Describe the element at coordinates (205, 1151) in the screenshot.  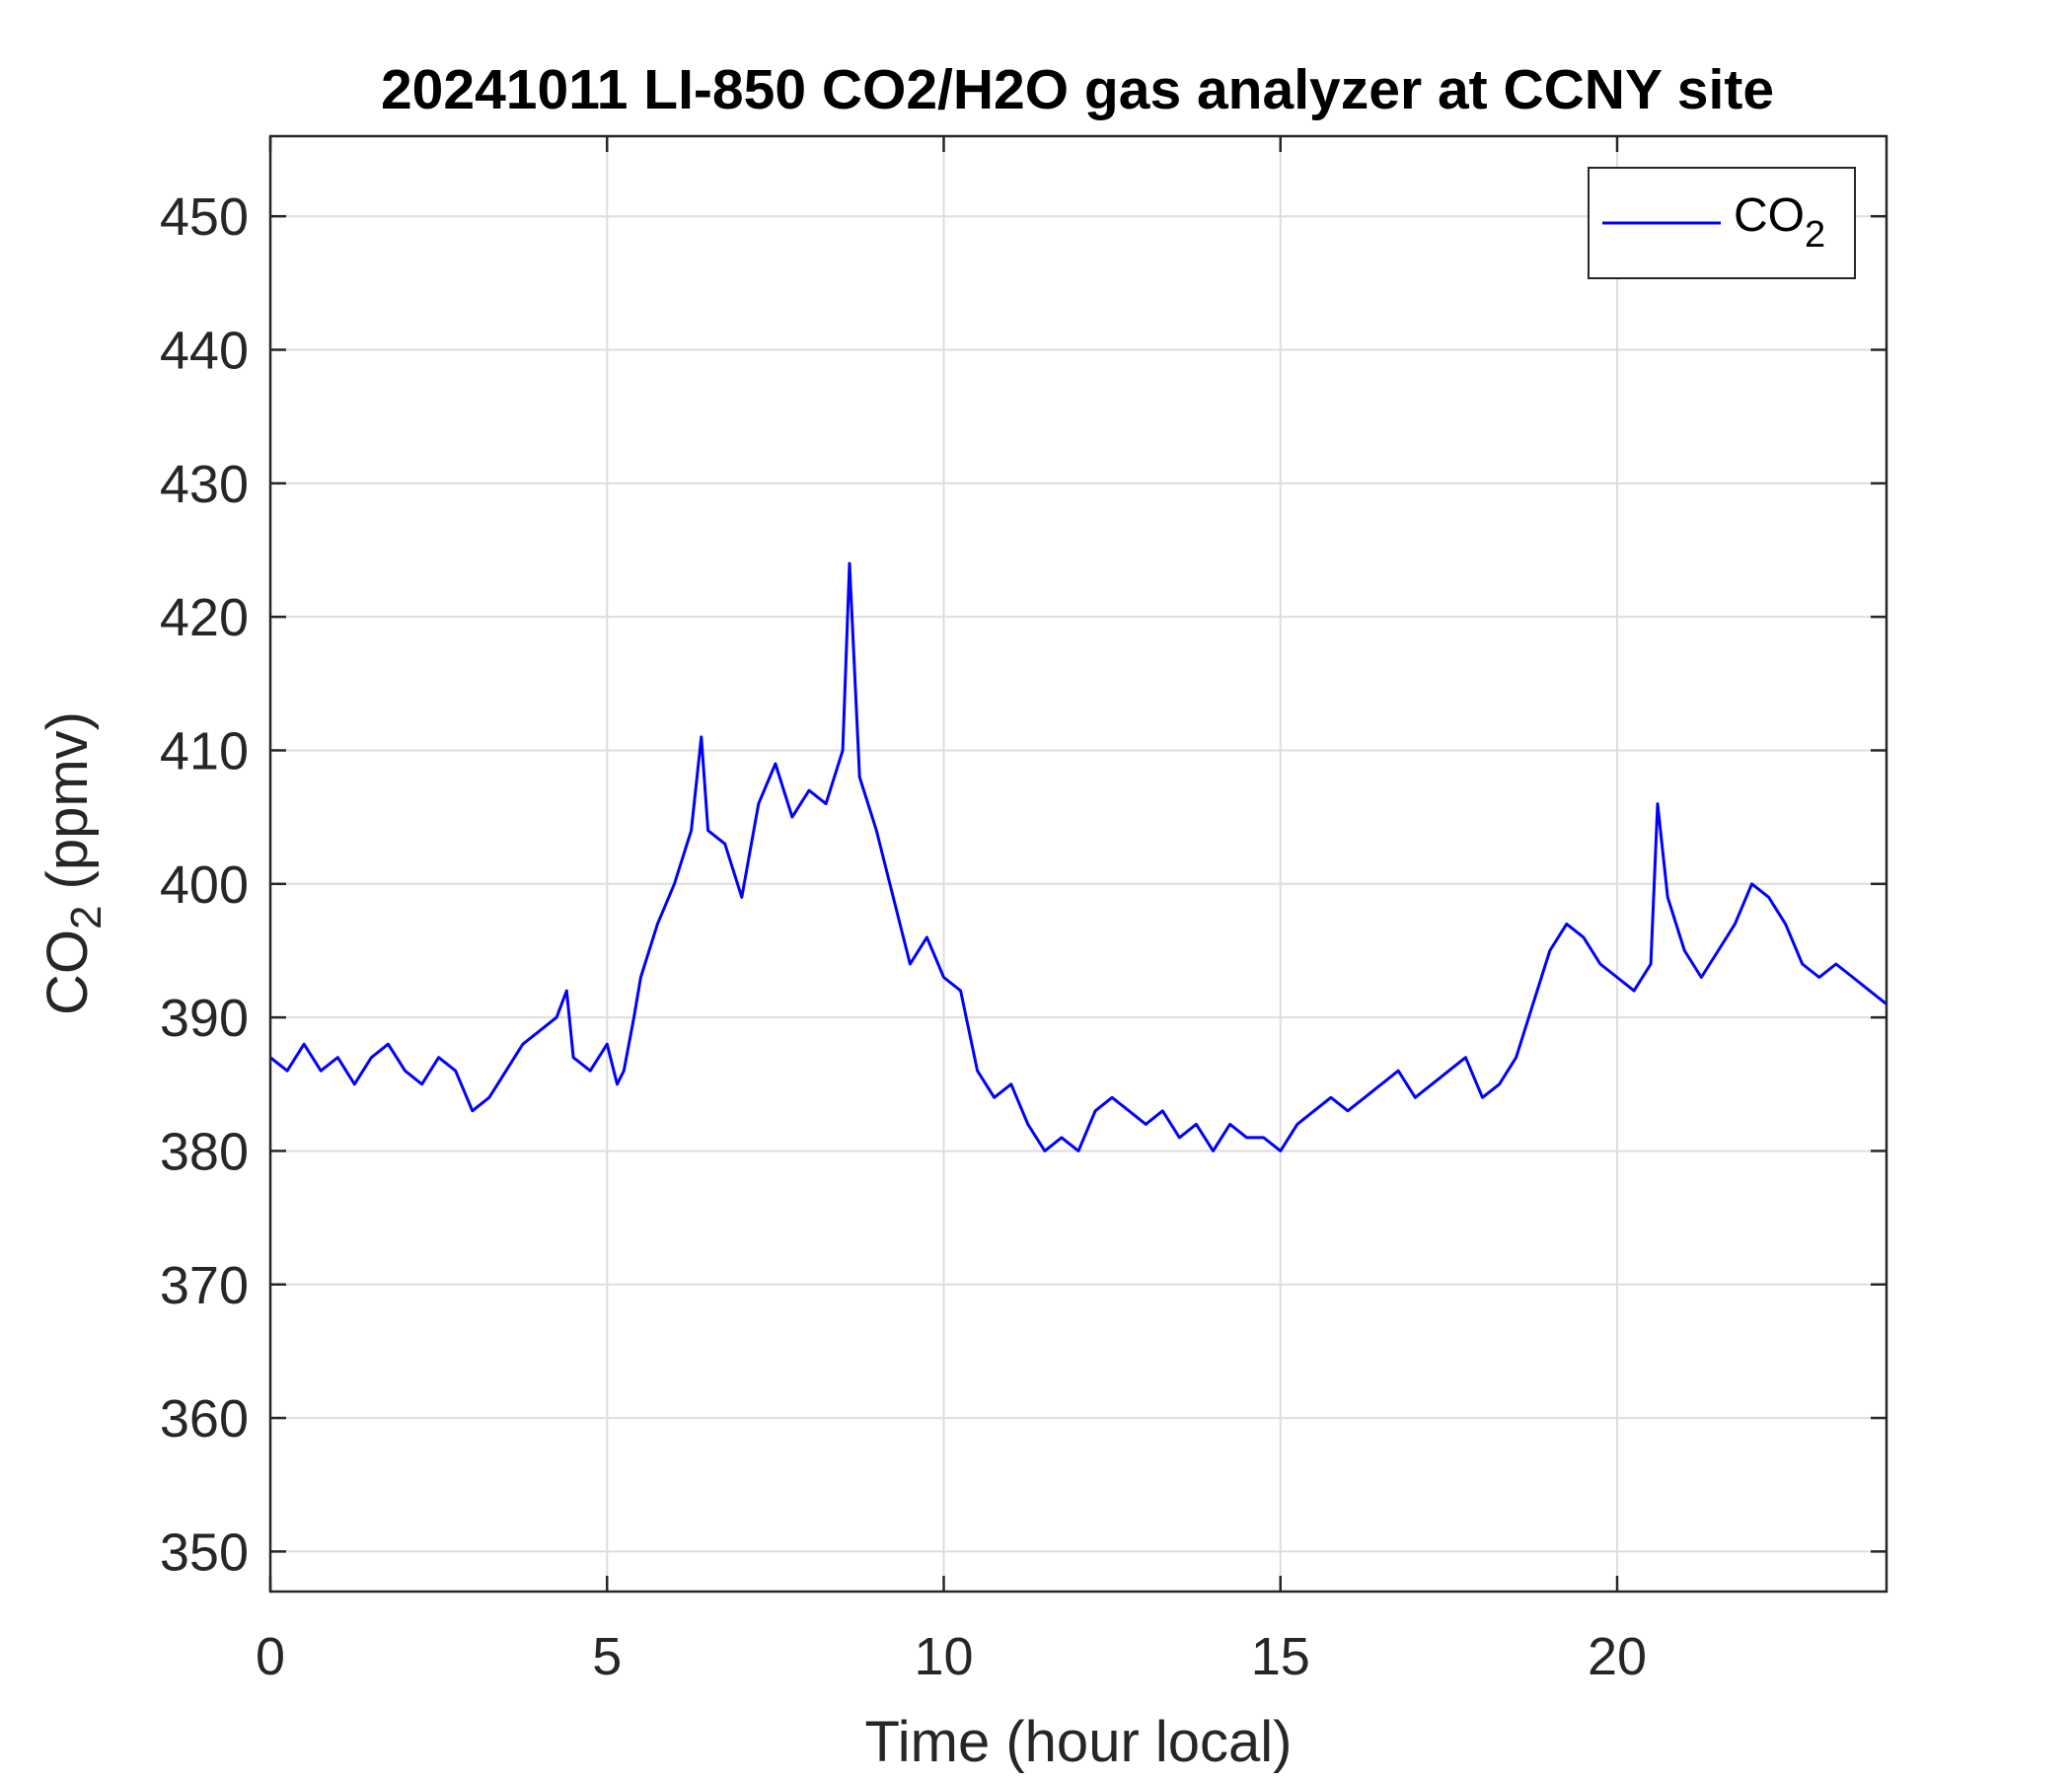
I see `y-tick-label: 380` at that location.